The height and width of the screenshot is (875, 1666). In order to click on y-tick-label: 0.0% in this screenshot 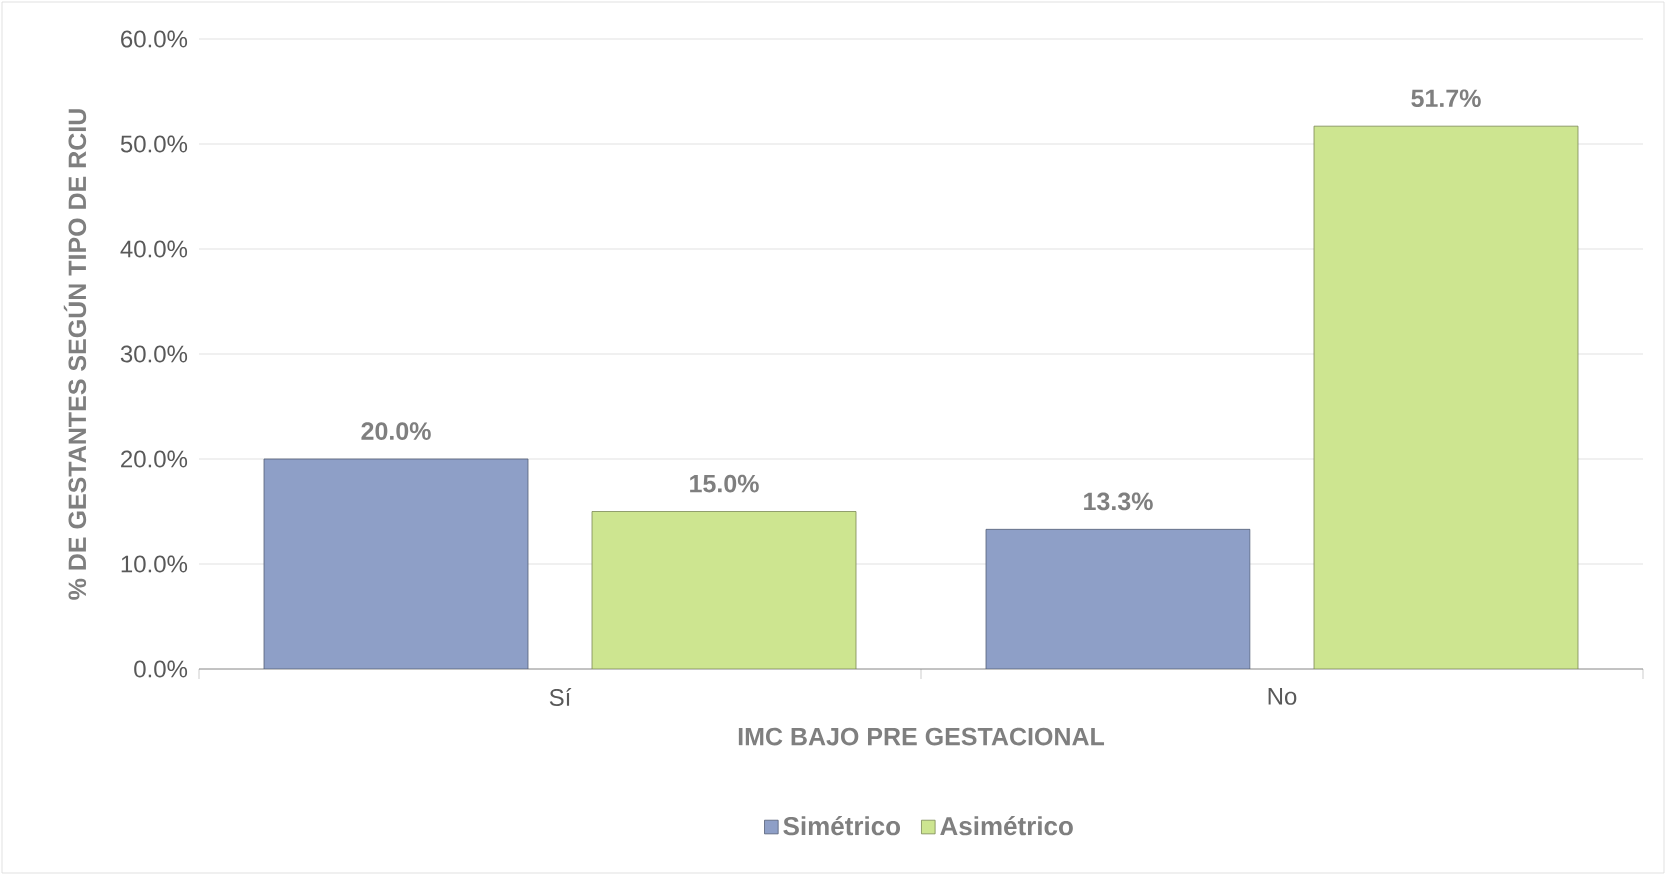, I will do `click(161, 669)`.